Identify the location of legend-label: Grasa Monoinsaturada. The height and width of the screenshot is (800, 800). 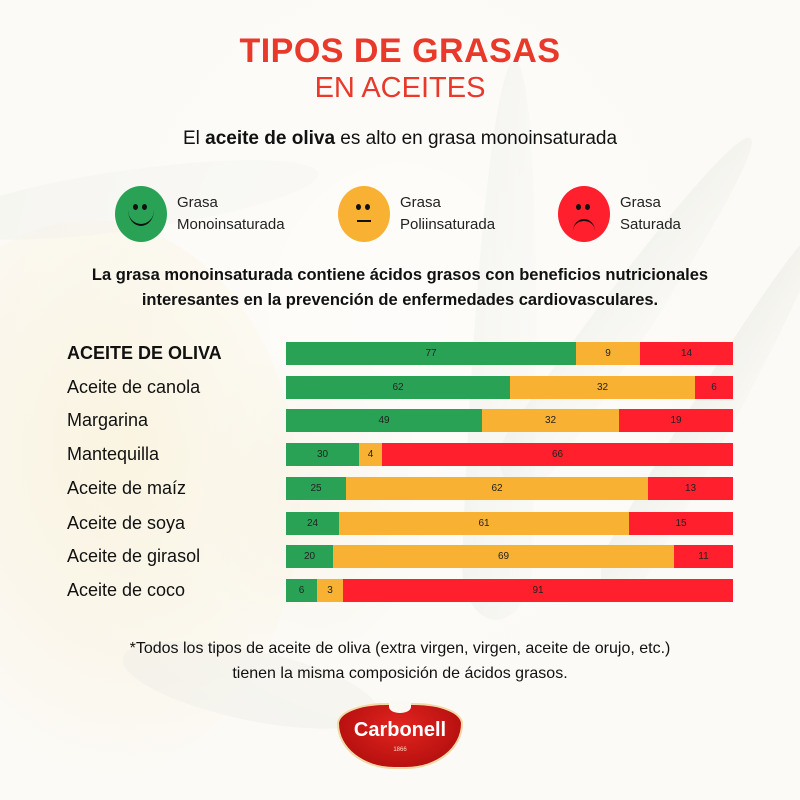
(231, 213).